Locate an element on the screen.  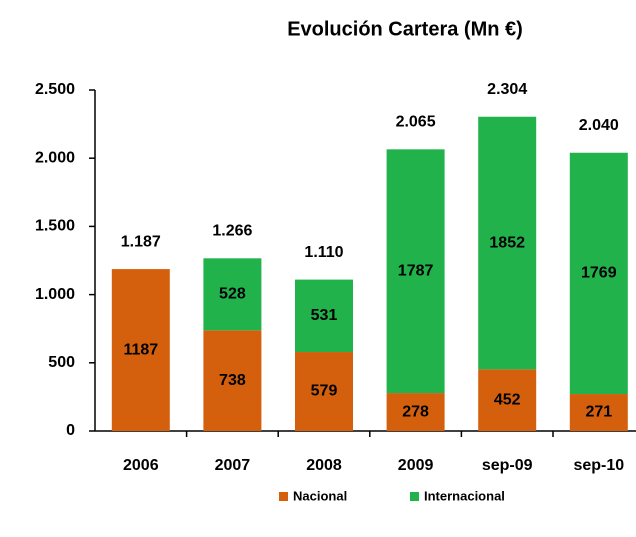
y-tick-label: 2.000 is located at coordinates (55, 157).